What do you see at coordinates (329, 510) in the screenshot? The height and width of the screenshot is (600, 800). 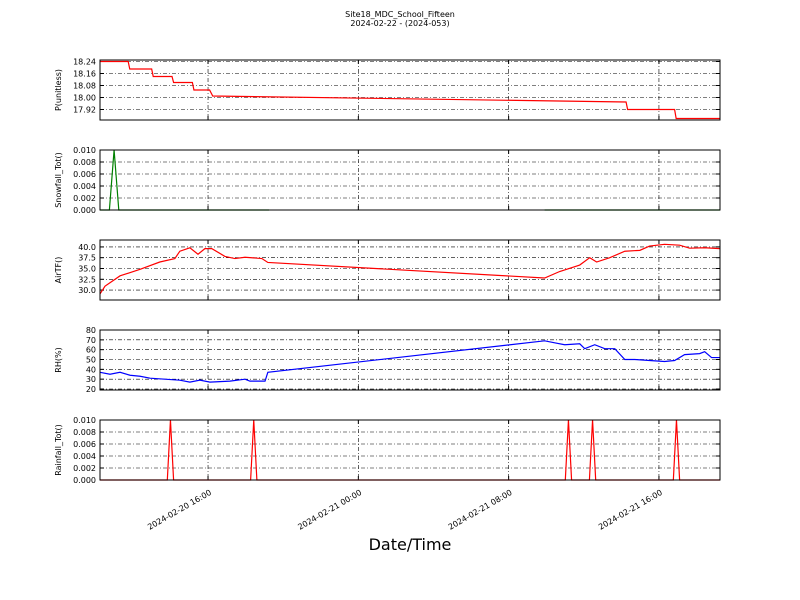 I see `x-tick-label: 2024-02-21 00:00` at bounding box center [329, 510].